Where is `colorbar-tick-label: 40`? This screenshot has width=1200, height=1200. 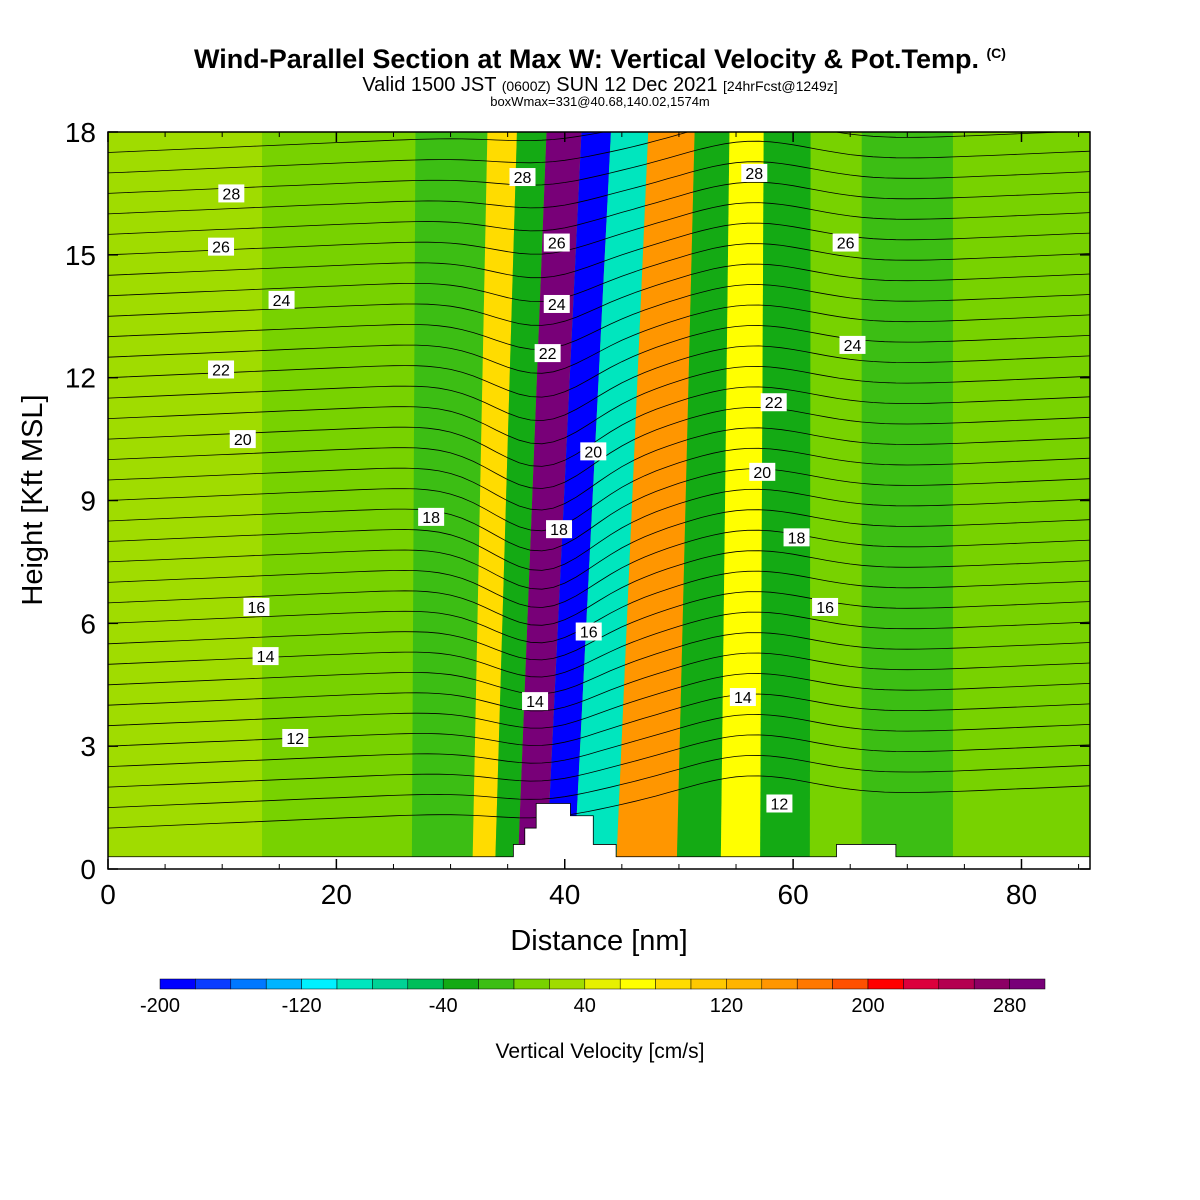
colorbar-tick-label: 40 is located at coordinates (585, 1006).